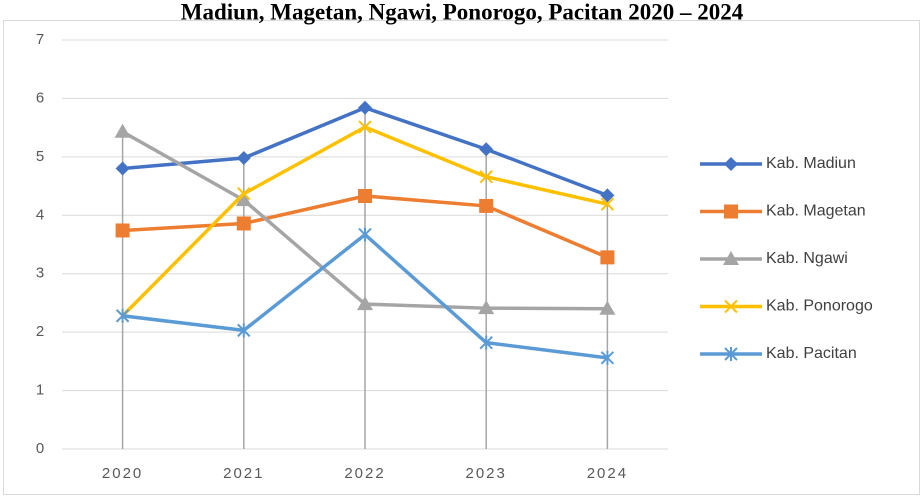  I want to click on legend-label: Kab. Ngawi, so click(807, 258).